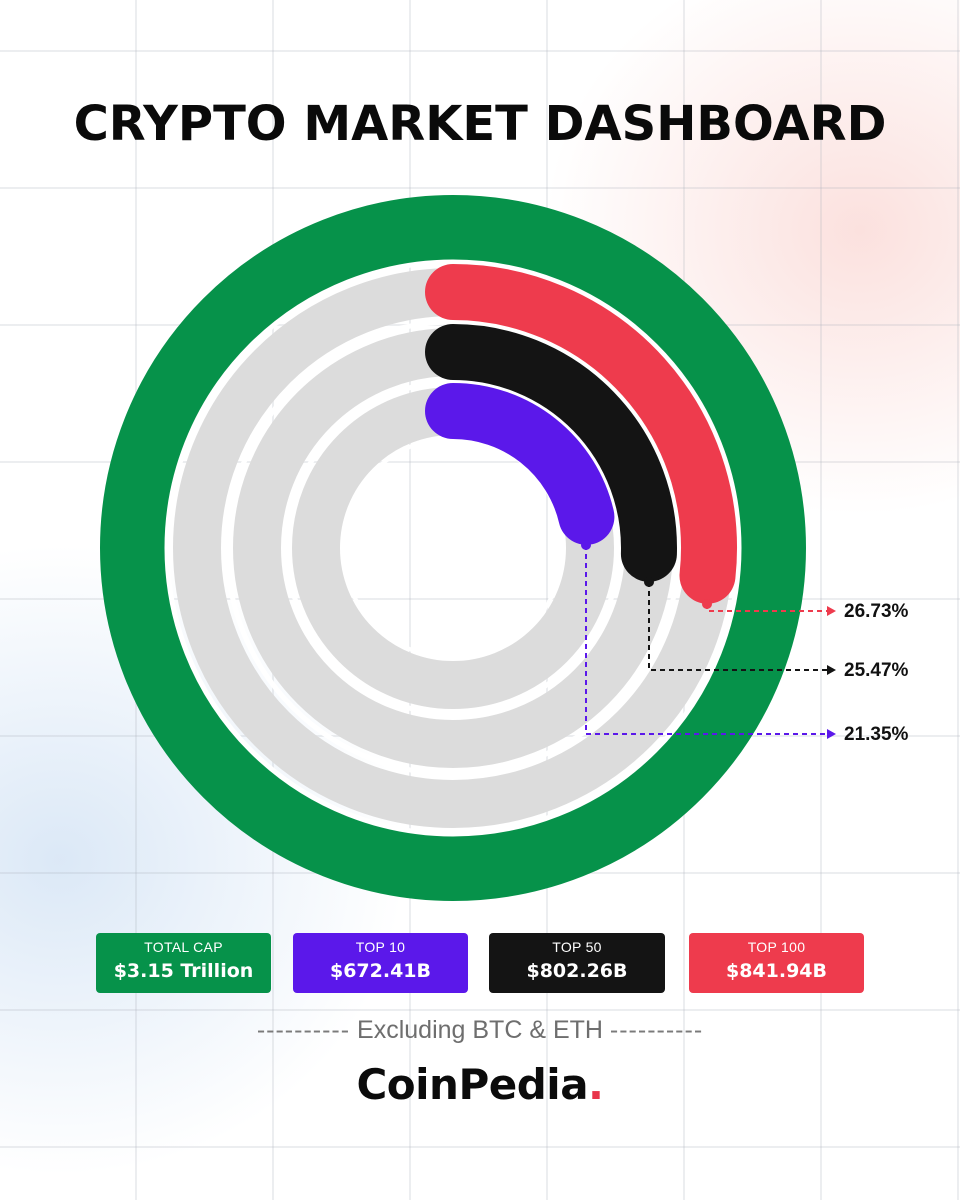  What do you see at coordinates (656, 1030) in the screenshot?
I see `footnote-dashes-right: ----------` at bounding box center [656, 1030].